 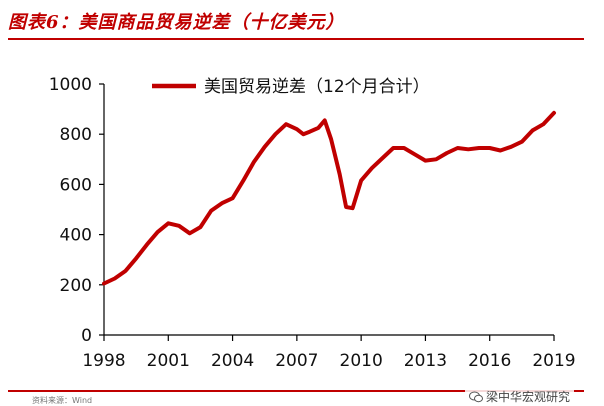 What do you see at coordinates (70, 85) in the screenshot?
I see `y-tick-label: 1000` at bounding box center [70, 85].